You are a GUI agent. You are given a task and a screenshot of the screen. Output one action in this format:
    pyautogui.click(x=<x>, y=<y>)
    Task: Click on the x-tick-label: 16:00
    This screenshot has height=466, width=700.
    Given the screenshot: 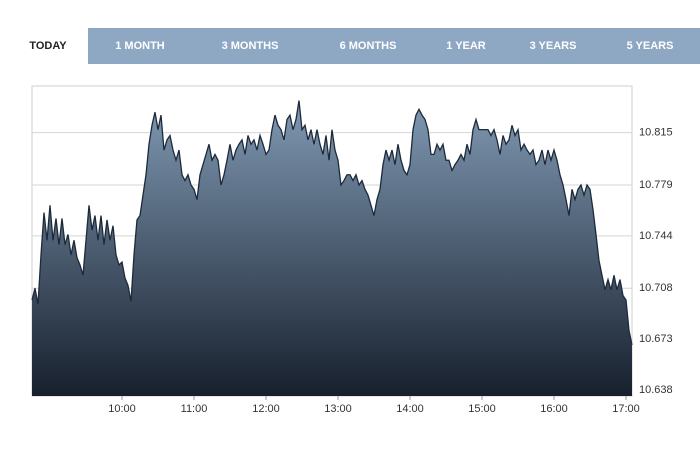 What is the action you would take?
    pyautogui.click(x=554, y=409)
    